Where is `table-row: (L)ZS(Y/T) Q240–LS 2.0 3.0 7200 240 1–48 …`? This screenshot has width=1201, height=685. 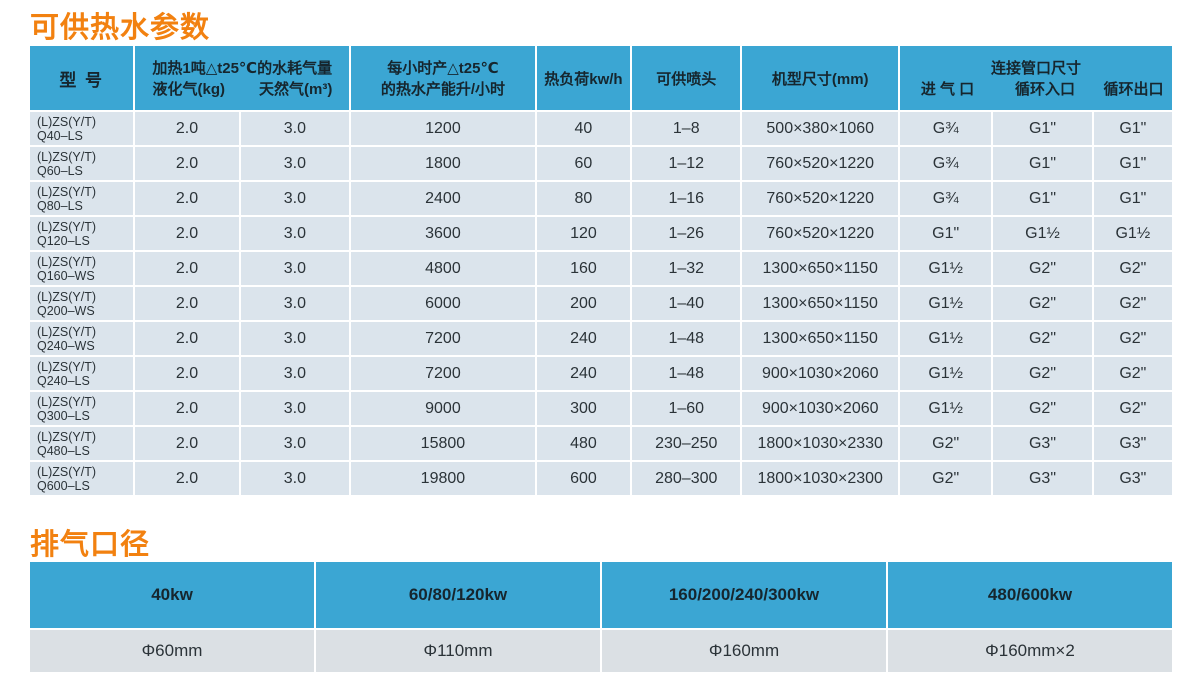 table-row: (L)ZS(Y/T) Q240–LS 2.0 3.0 7200 240 1–48 … is located at coordinates (601, 373).